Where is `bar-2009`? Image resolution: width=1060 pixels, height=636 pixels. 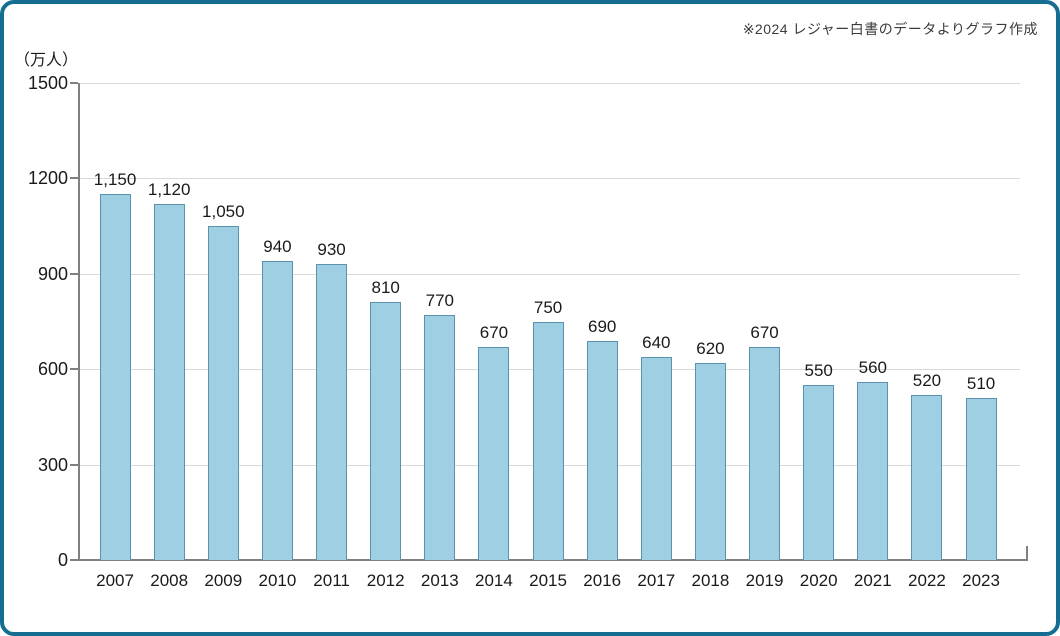
bar-2009 is located at coordinates (223, 393).